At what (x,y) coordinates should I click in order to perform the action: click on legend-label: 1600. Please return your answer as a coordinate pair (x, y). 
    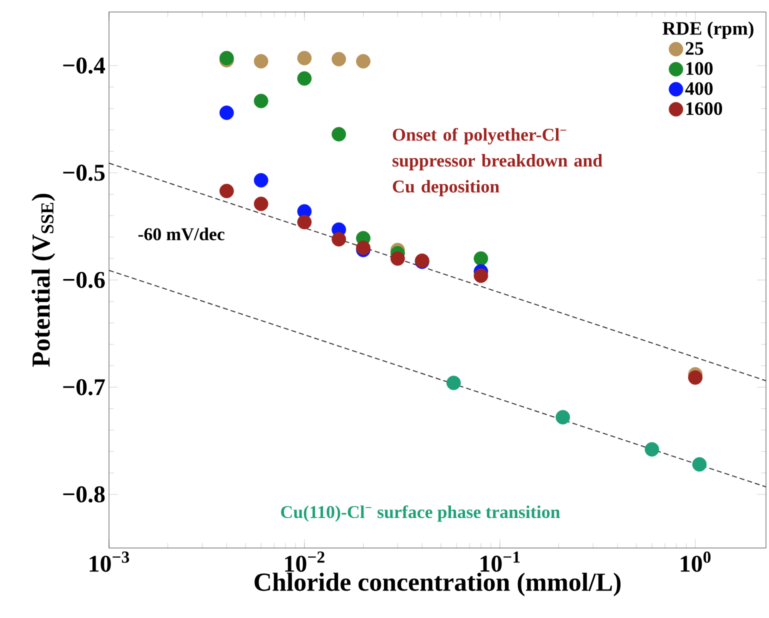
    Looking at the image, I should click on (704, 109).